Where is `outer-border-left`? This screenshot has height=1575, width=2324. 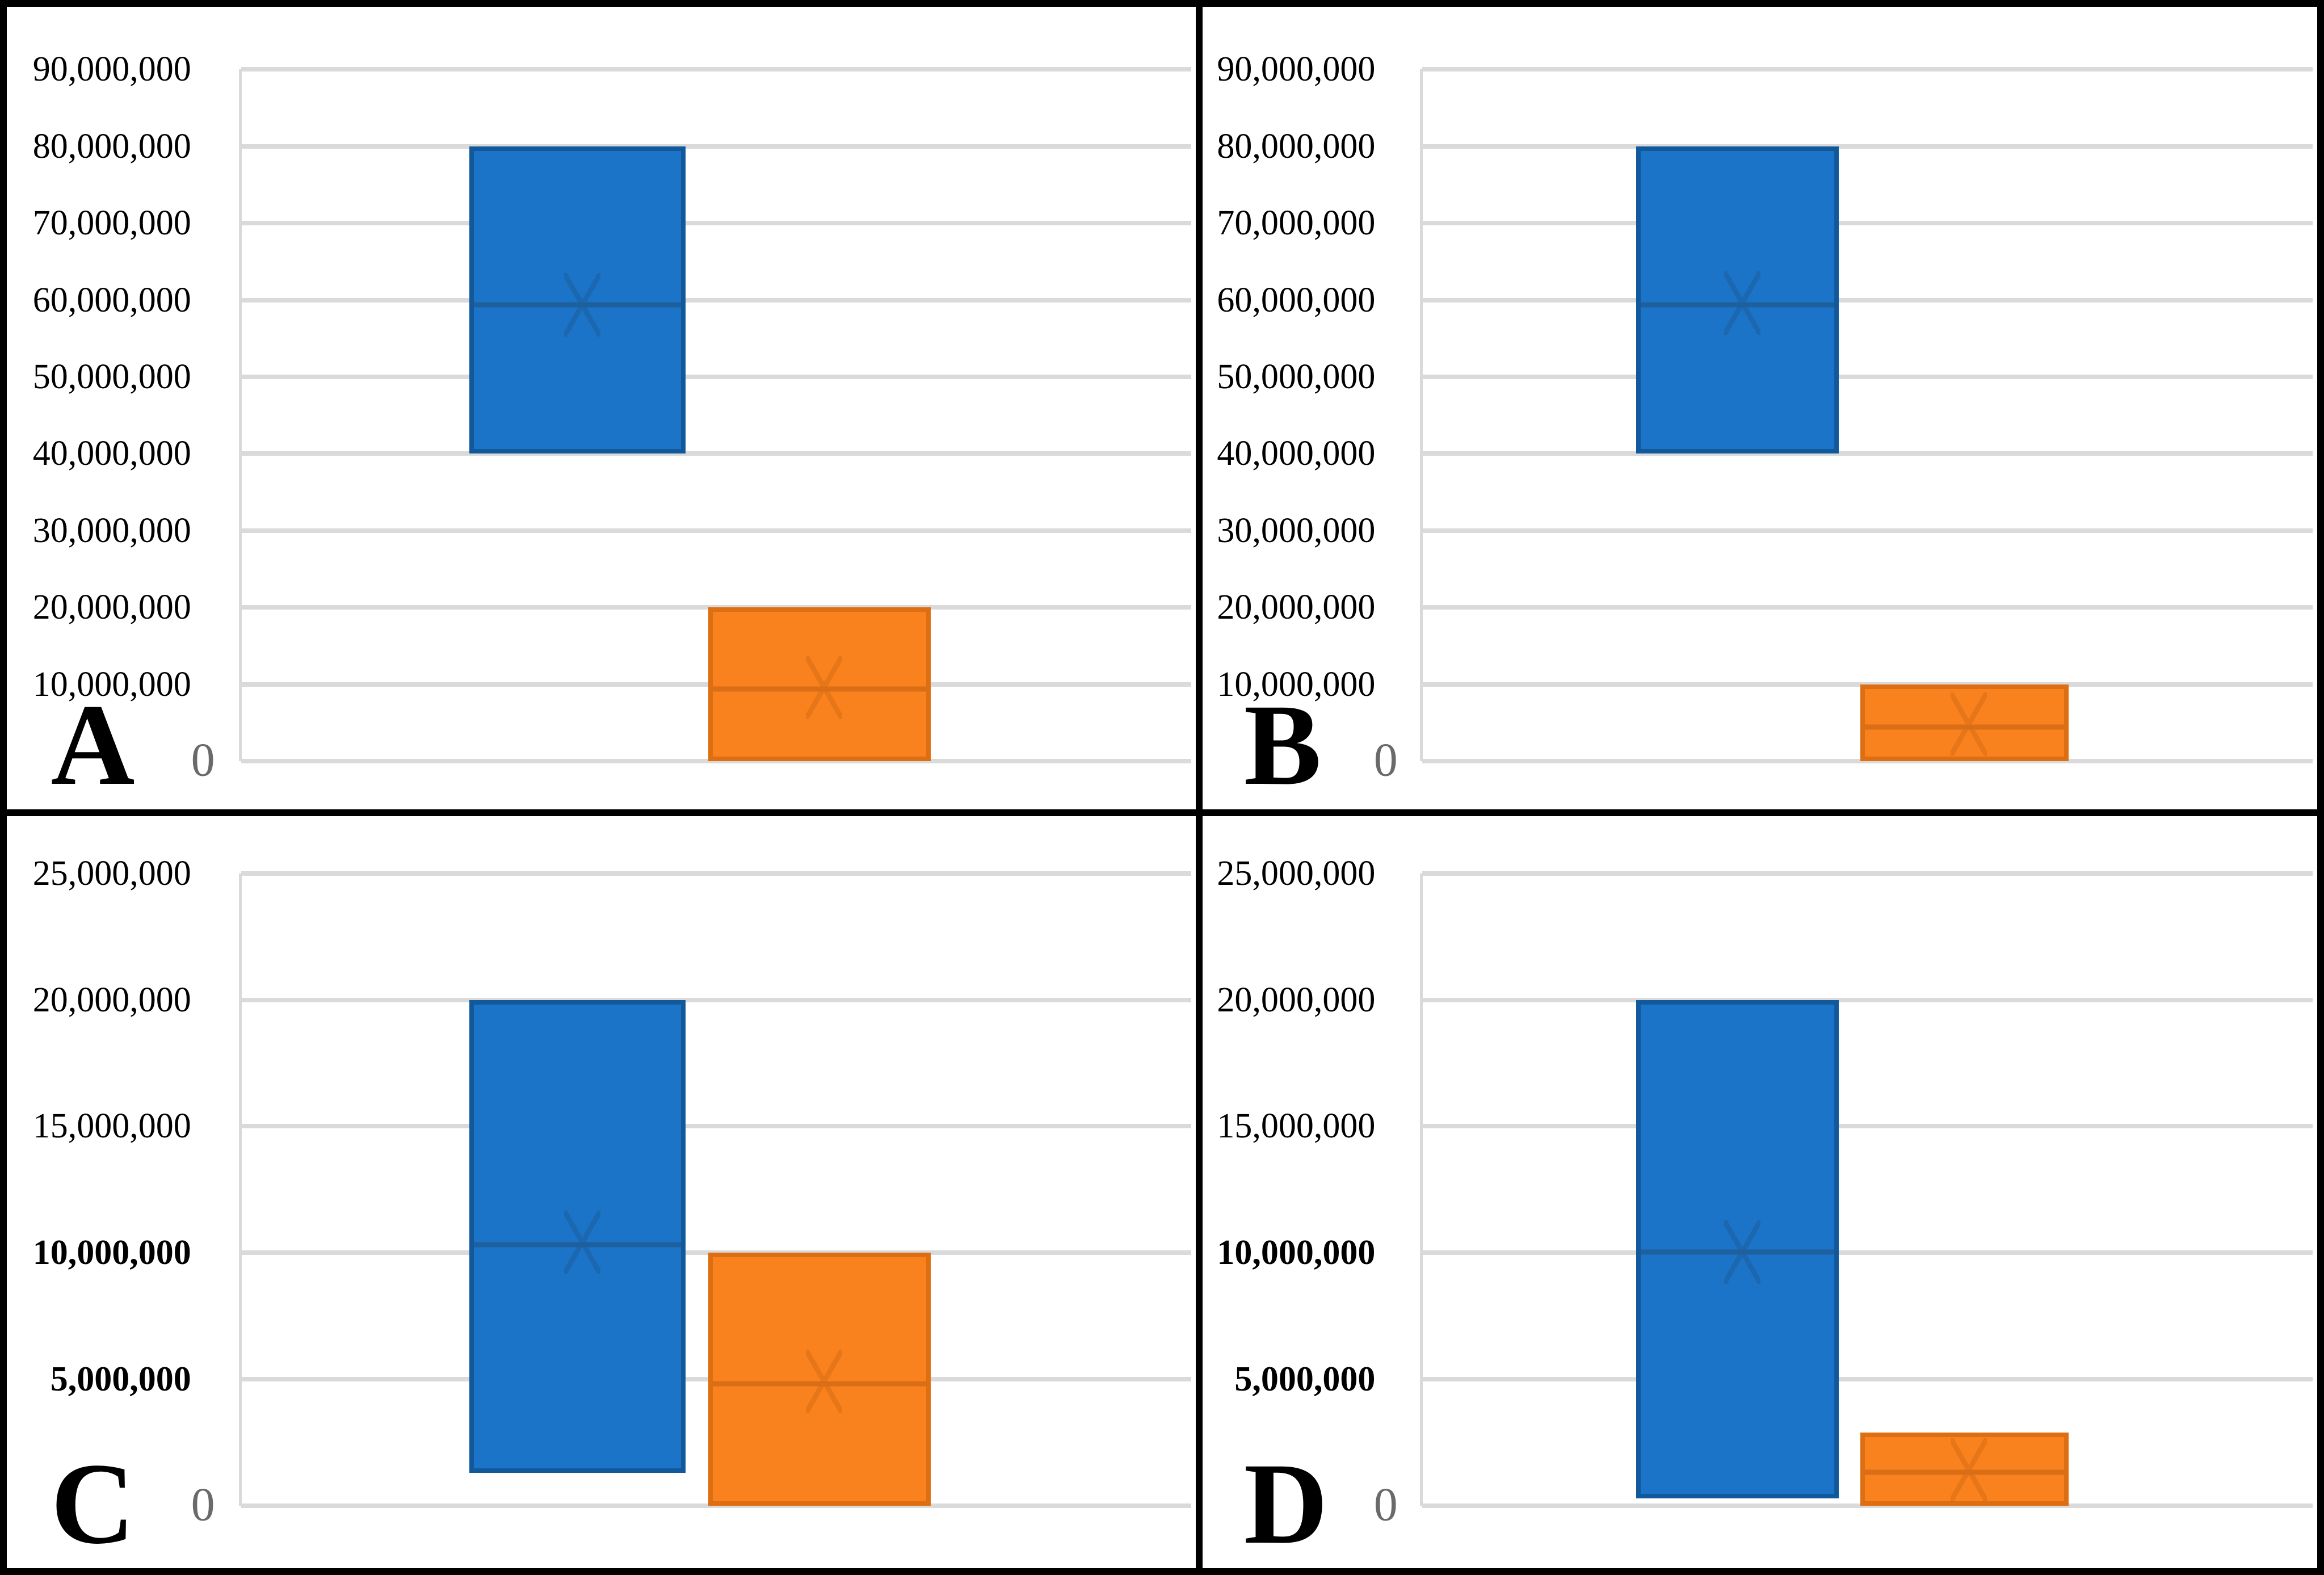 outer-border-left is located at coordinates (3, 787).